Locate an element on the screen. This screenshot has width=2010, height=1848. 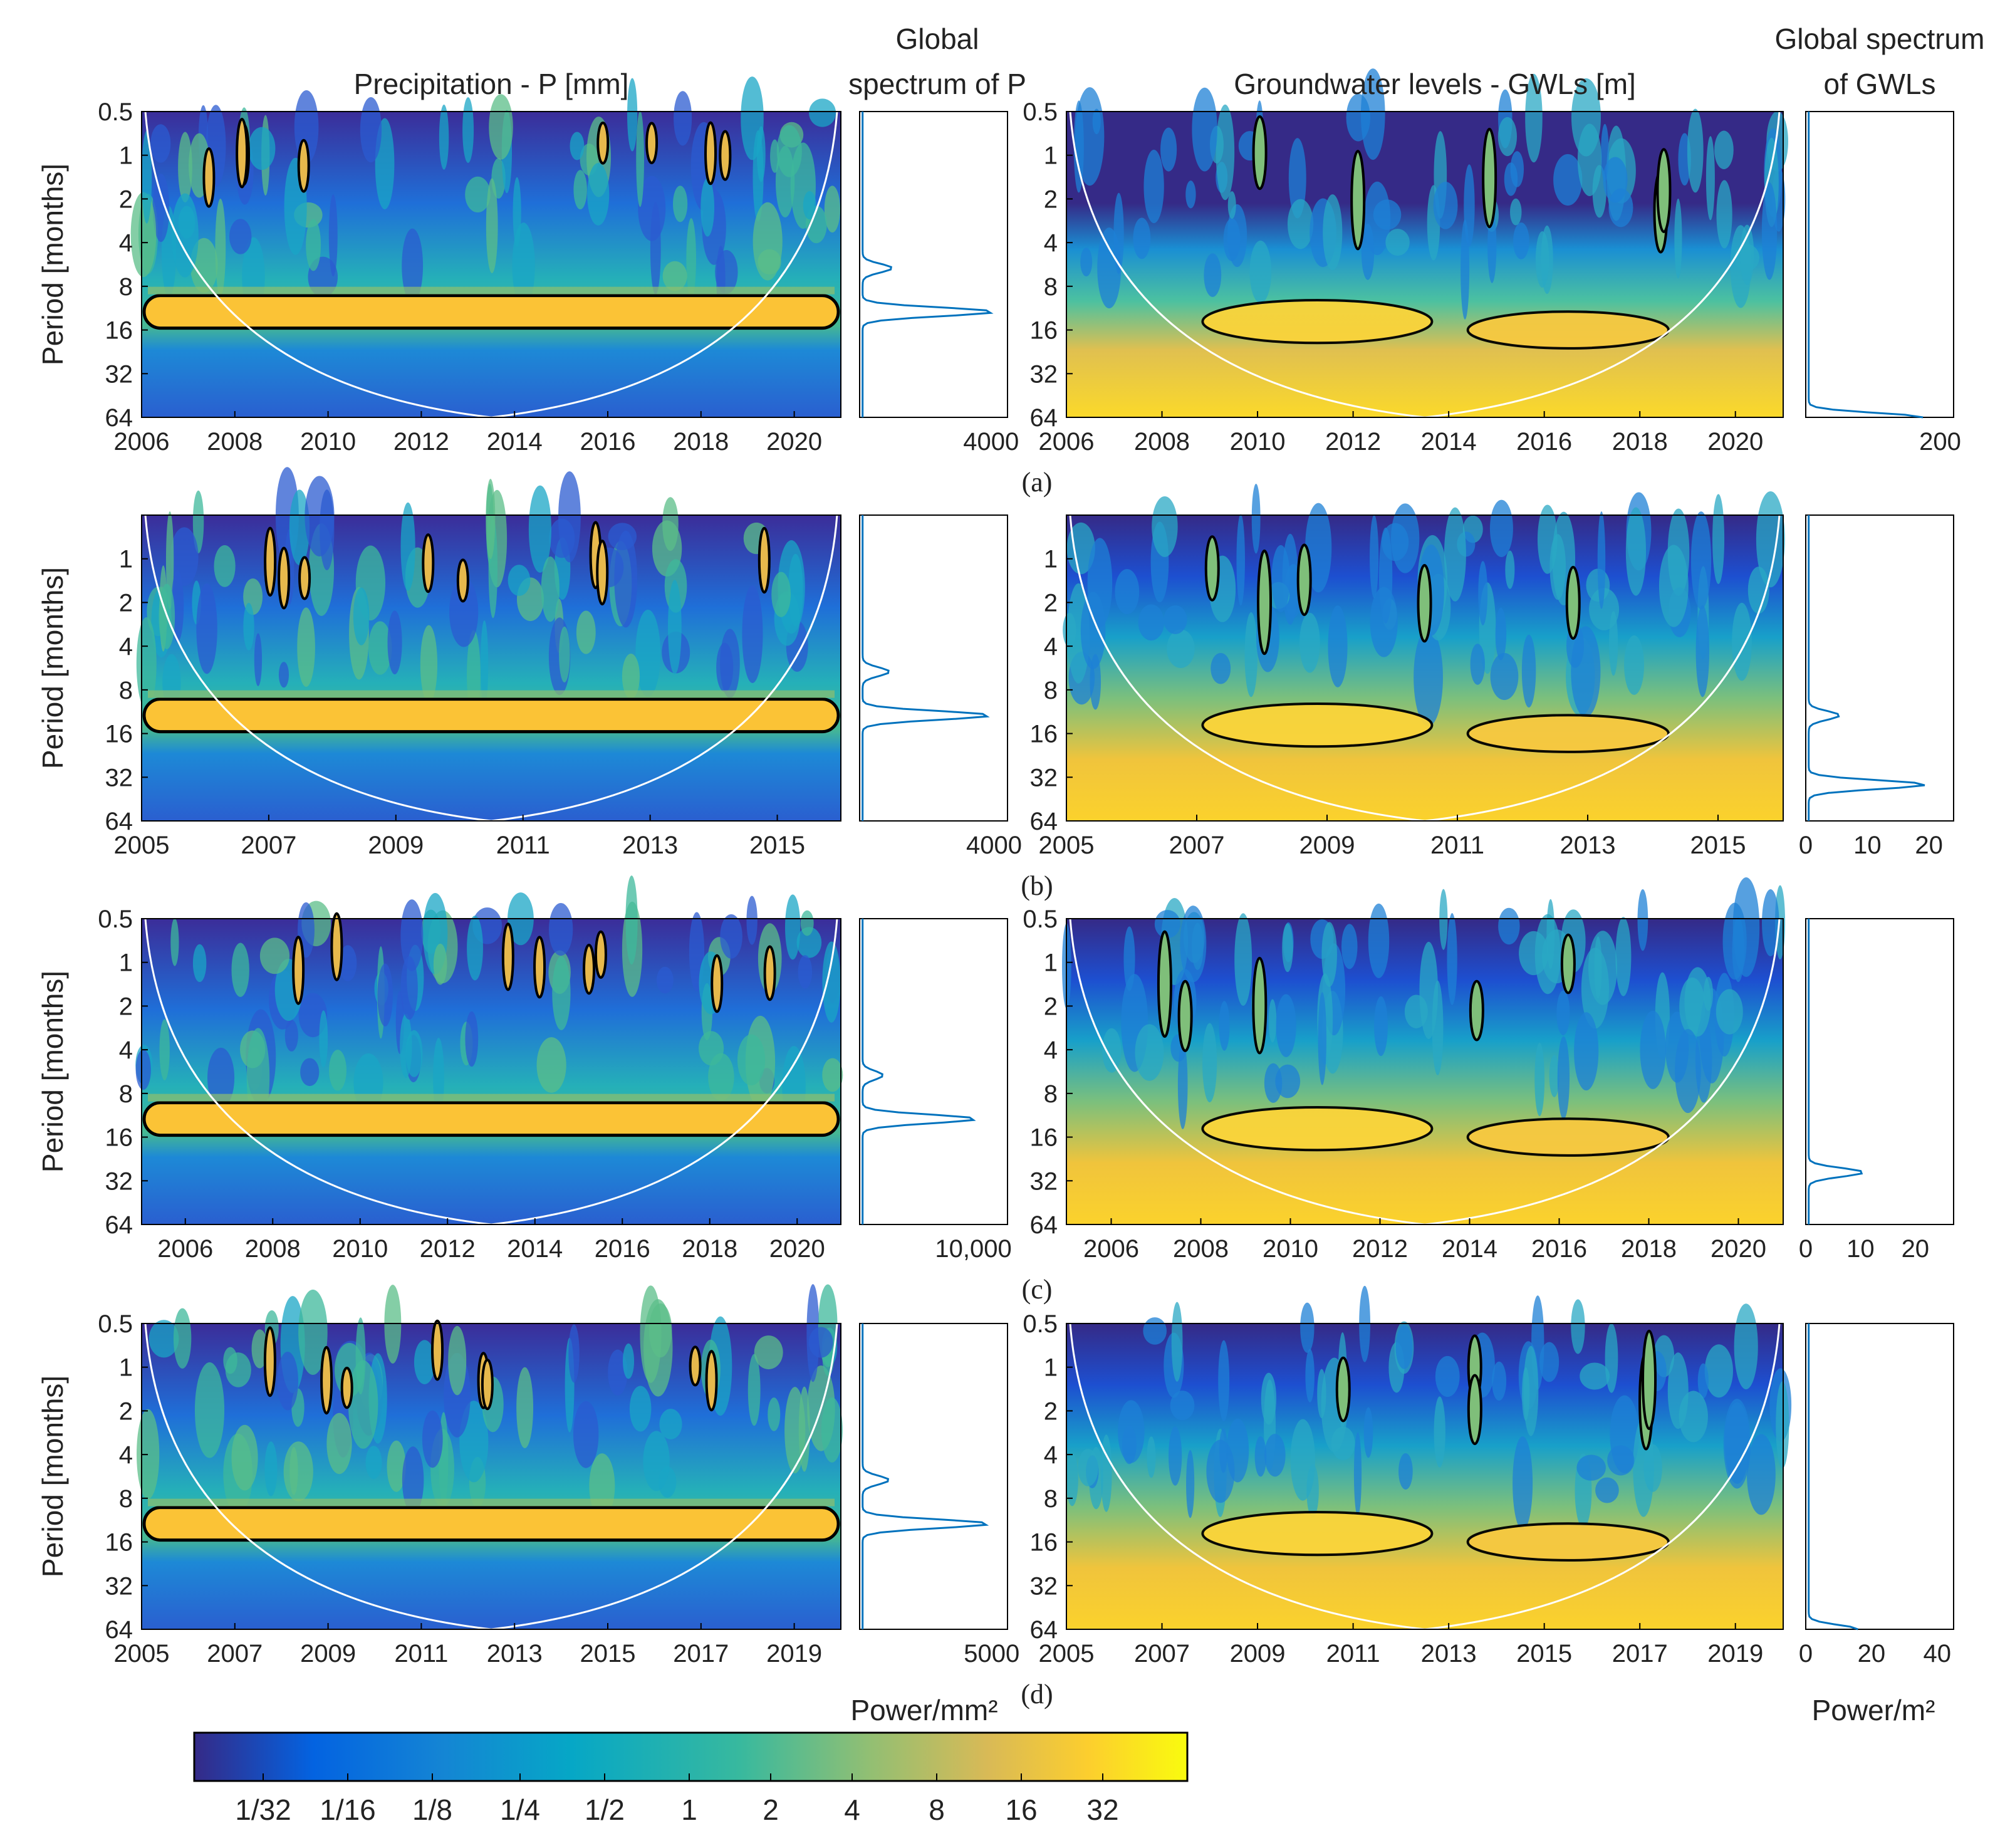
global-x-tick-label: 10 is located at coordinates (1860, 1249).